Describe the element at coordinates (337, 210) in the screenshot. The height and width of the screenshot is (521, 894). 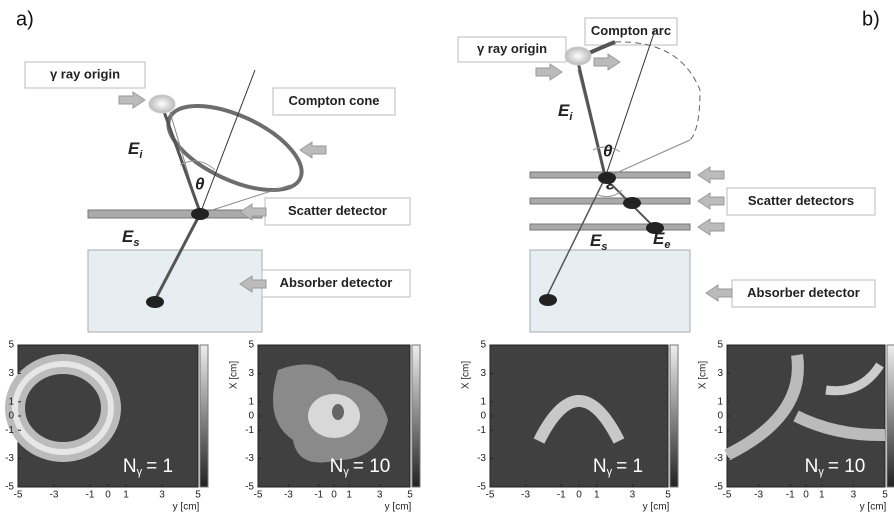
I see `scatter-label: Scatter detector` at that location.